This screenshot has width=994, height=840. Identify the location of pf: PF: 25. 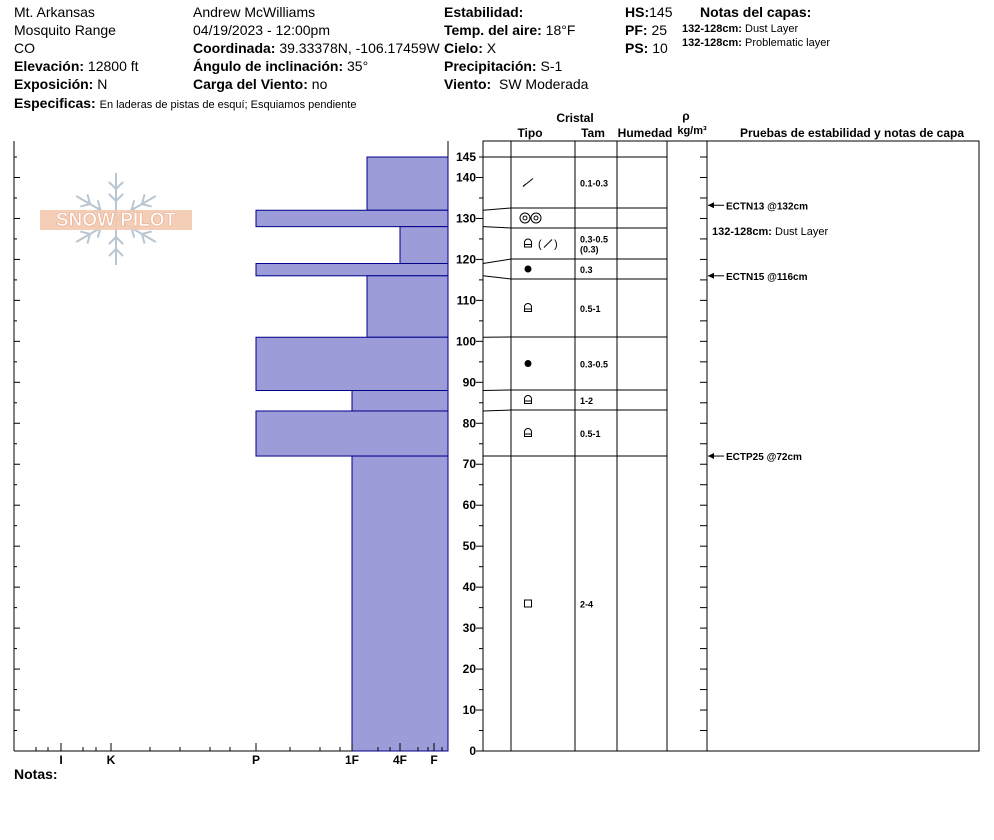
(646, 30).